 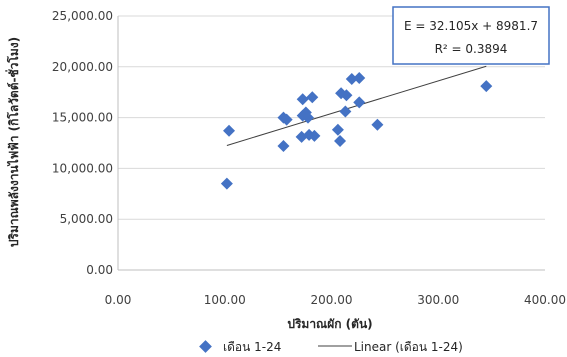 What do you see at coordinates (329, 324) in the screenshot?
I see `x-axis-title: ปริมาณผัก (ตัน)` at bounding box center [329, 324].